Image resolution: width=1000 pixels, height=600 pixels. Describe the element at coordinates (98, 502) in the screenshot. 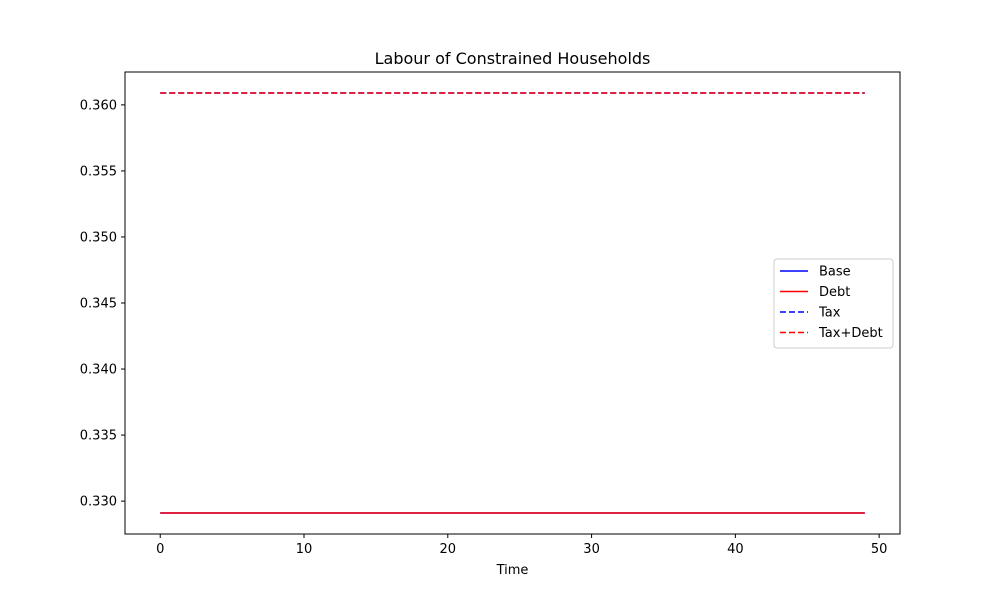

I see `y-tick-label: 0.330` at that location.